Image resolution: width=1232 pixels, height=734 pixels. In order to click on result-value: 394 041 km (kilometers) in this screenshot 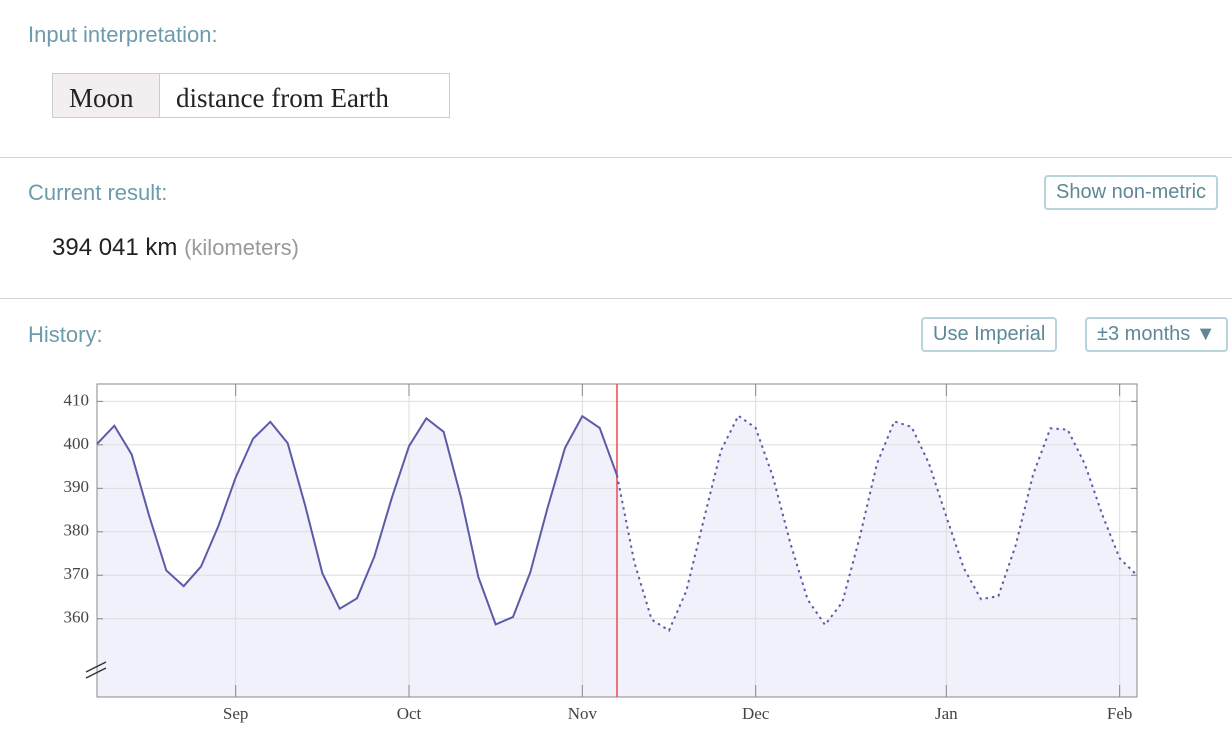, I will do `click(175, 248)`.